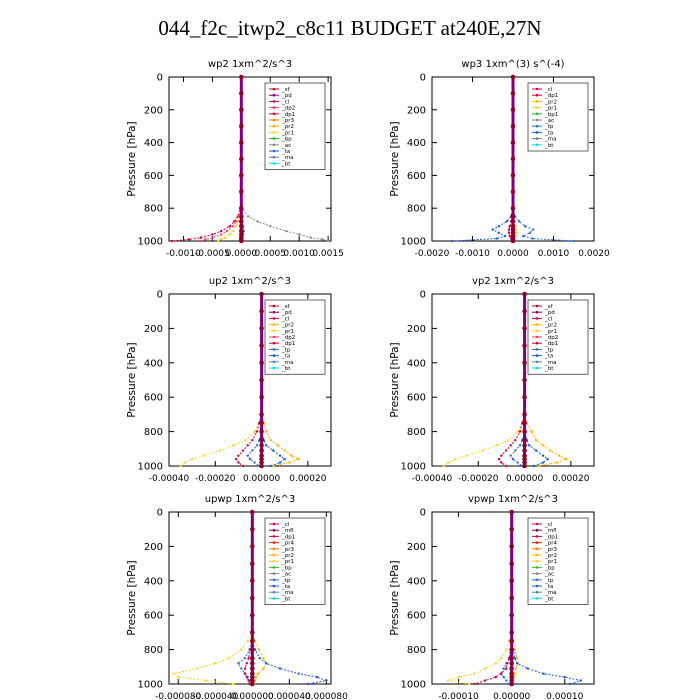 The width and height of the screenshot is (700, 700). What do you see at coordinates (285, 587) in the screenshot?
I see `legend-label: _ta` at bounding box center [285, 587].